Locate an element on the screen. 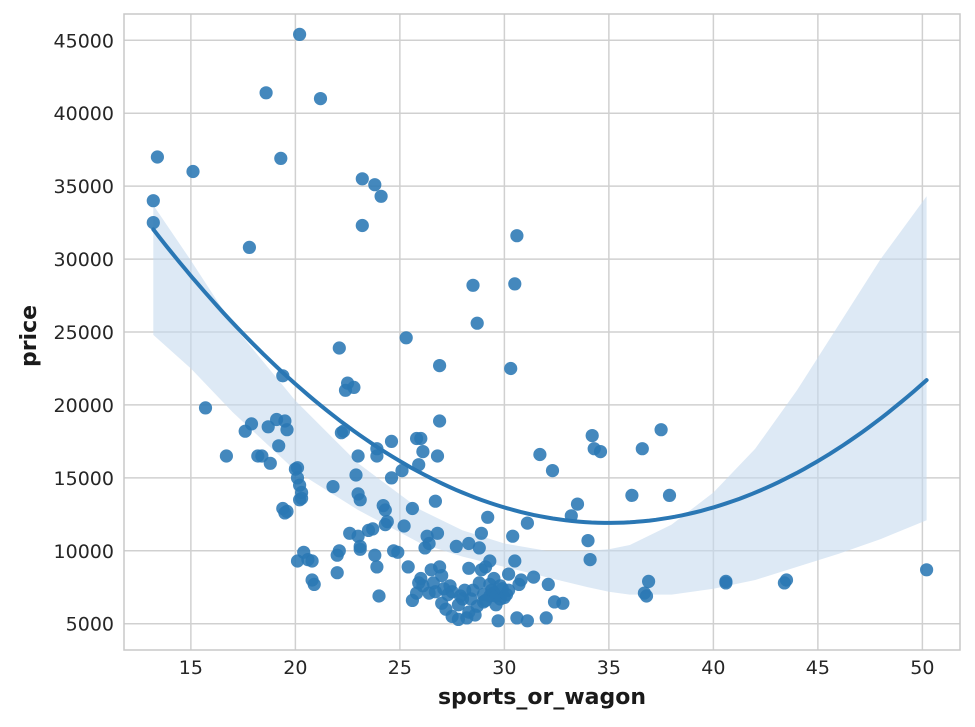  y-tick-label: 35000 is located at coordinates (84, 187).